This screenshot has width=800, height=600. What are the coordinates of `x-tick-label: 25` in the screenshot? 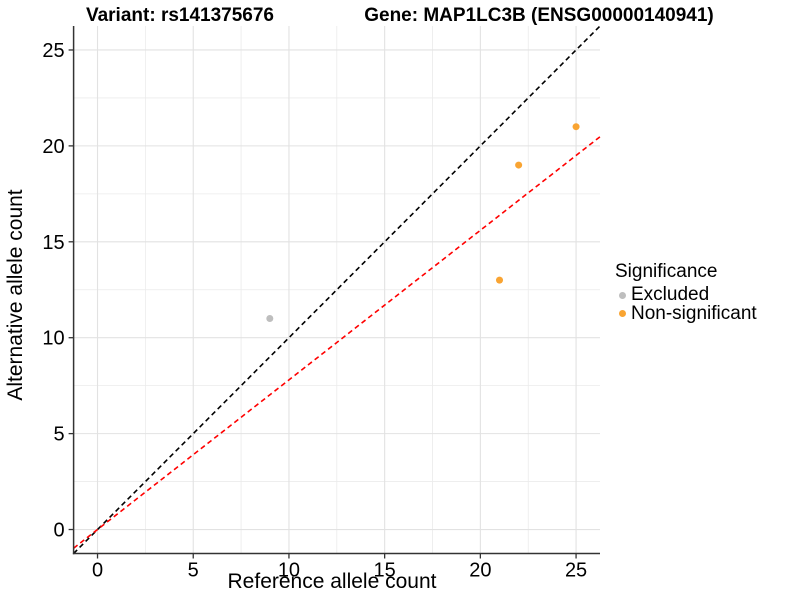 It's located at (576, 571).